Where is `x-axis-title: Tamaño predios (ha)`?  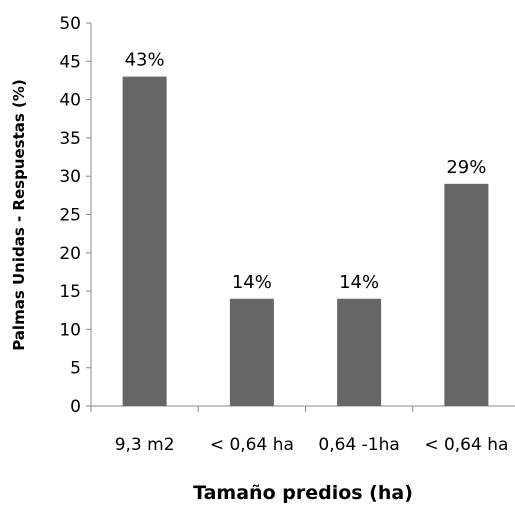 x-axis-title: Tamaño predios (ha) is located at coordinates (303, 493).